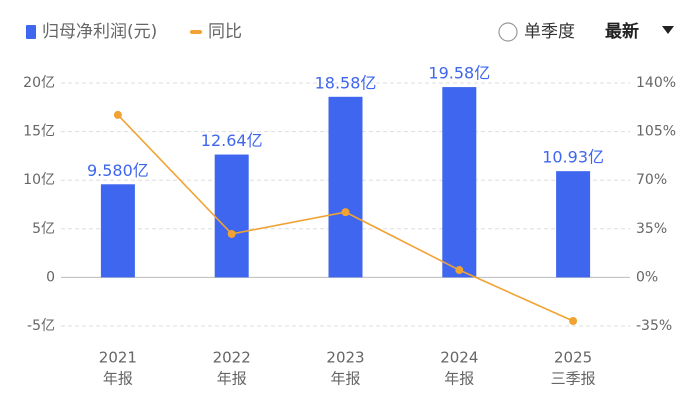 Image resolution: width=700 pixels, height=404 pixels. I want to click on legend-label: 归母净利润(元), so click(99, 32).